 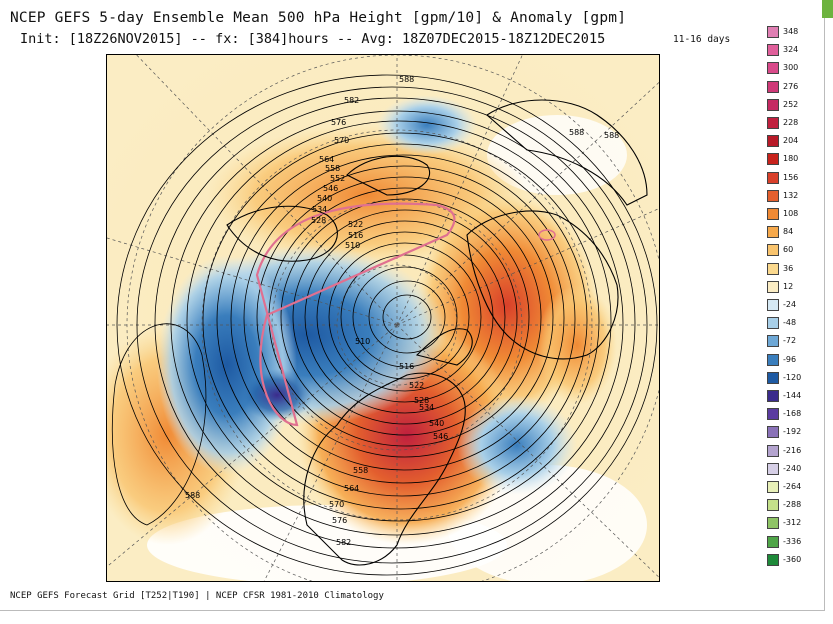 I want to click on colorbar-entry: 300, so click(x=797, y=68).